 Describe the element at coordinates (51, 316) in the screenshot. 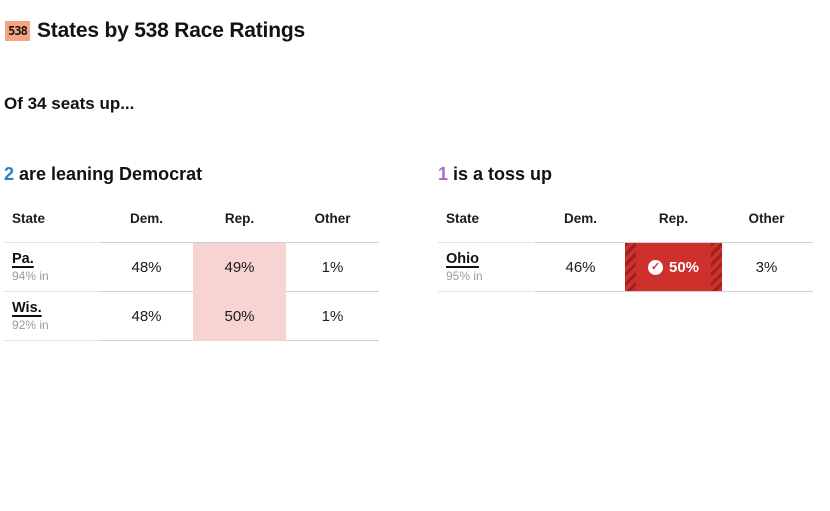

I see `state-cell: Wis. 92% in` at that location.